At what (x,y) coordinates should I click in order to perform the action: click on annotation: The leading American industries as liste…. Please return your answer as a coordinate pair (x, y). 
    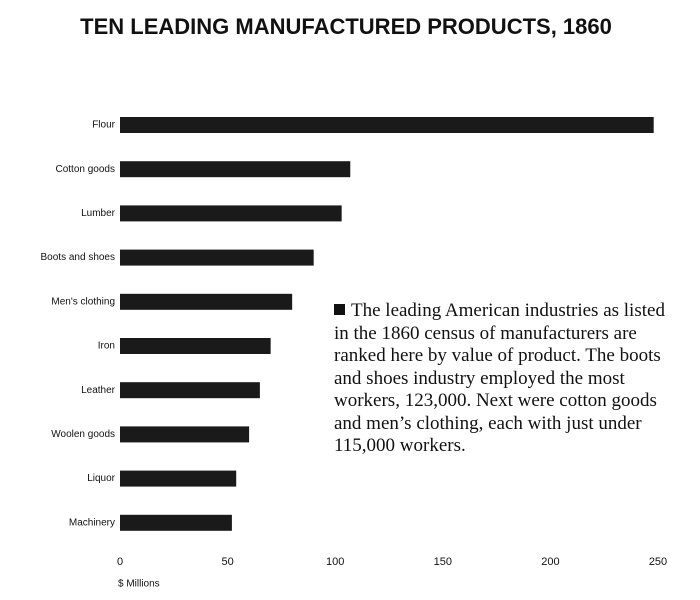
    Looking at the image, I should click on (509, 379).